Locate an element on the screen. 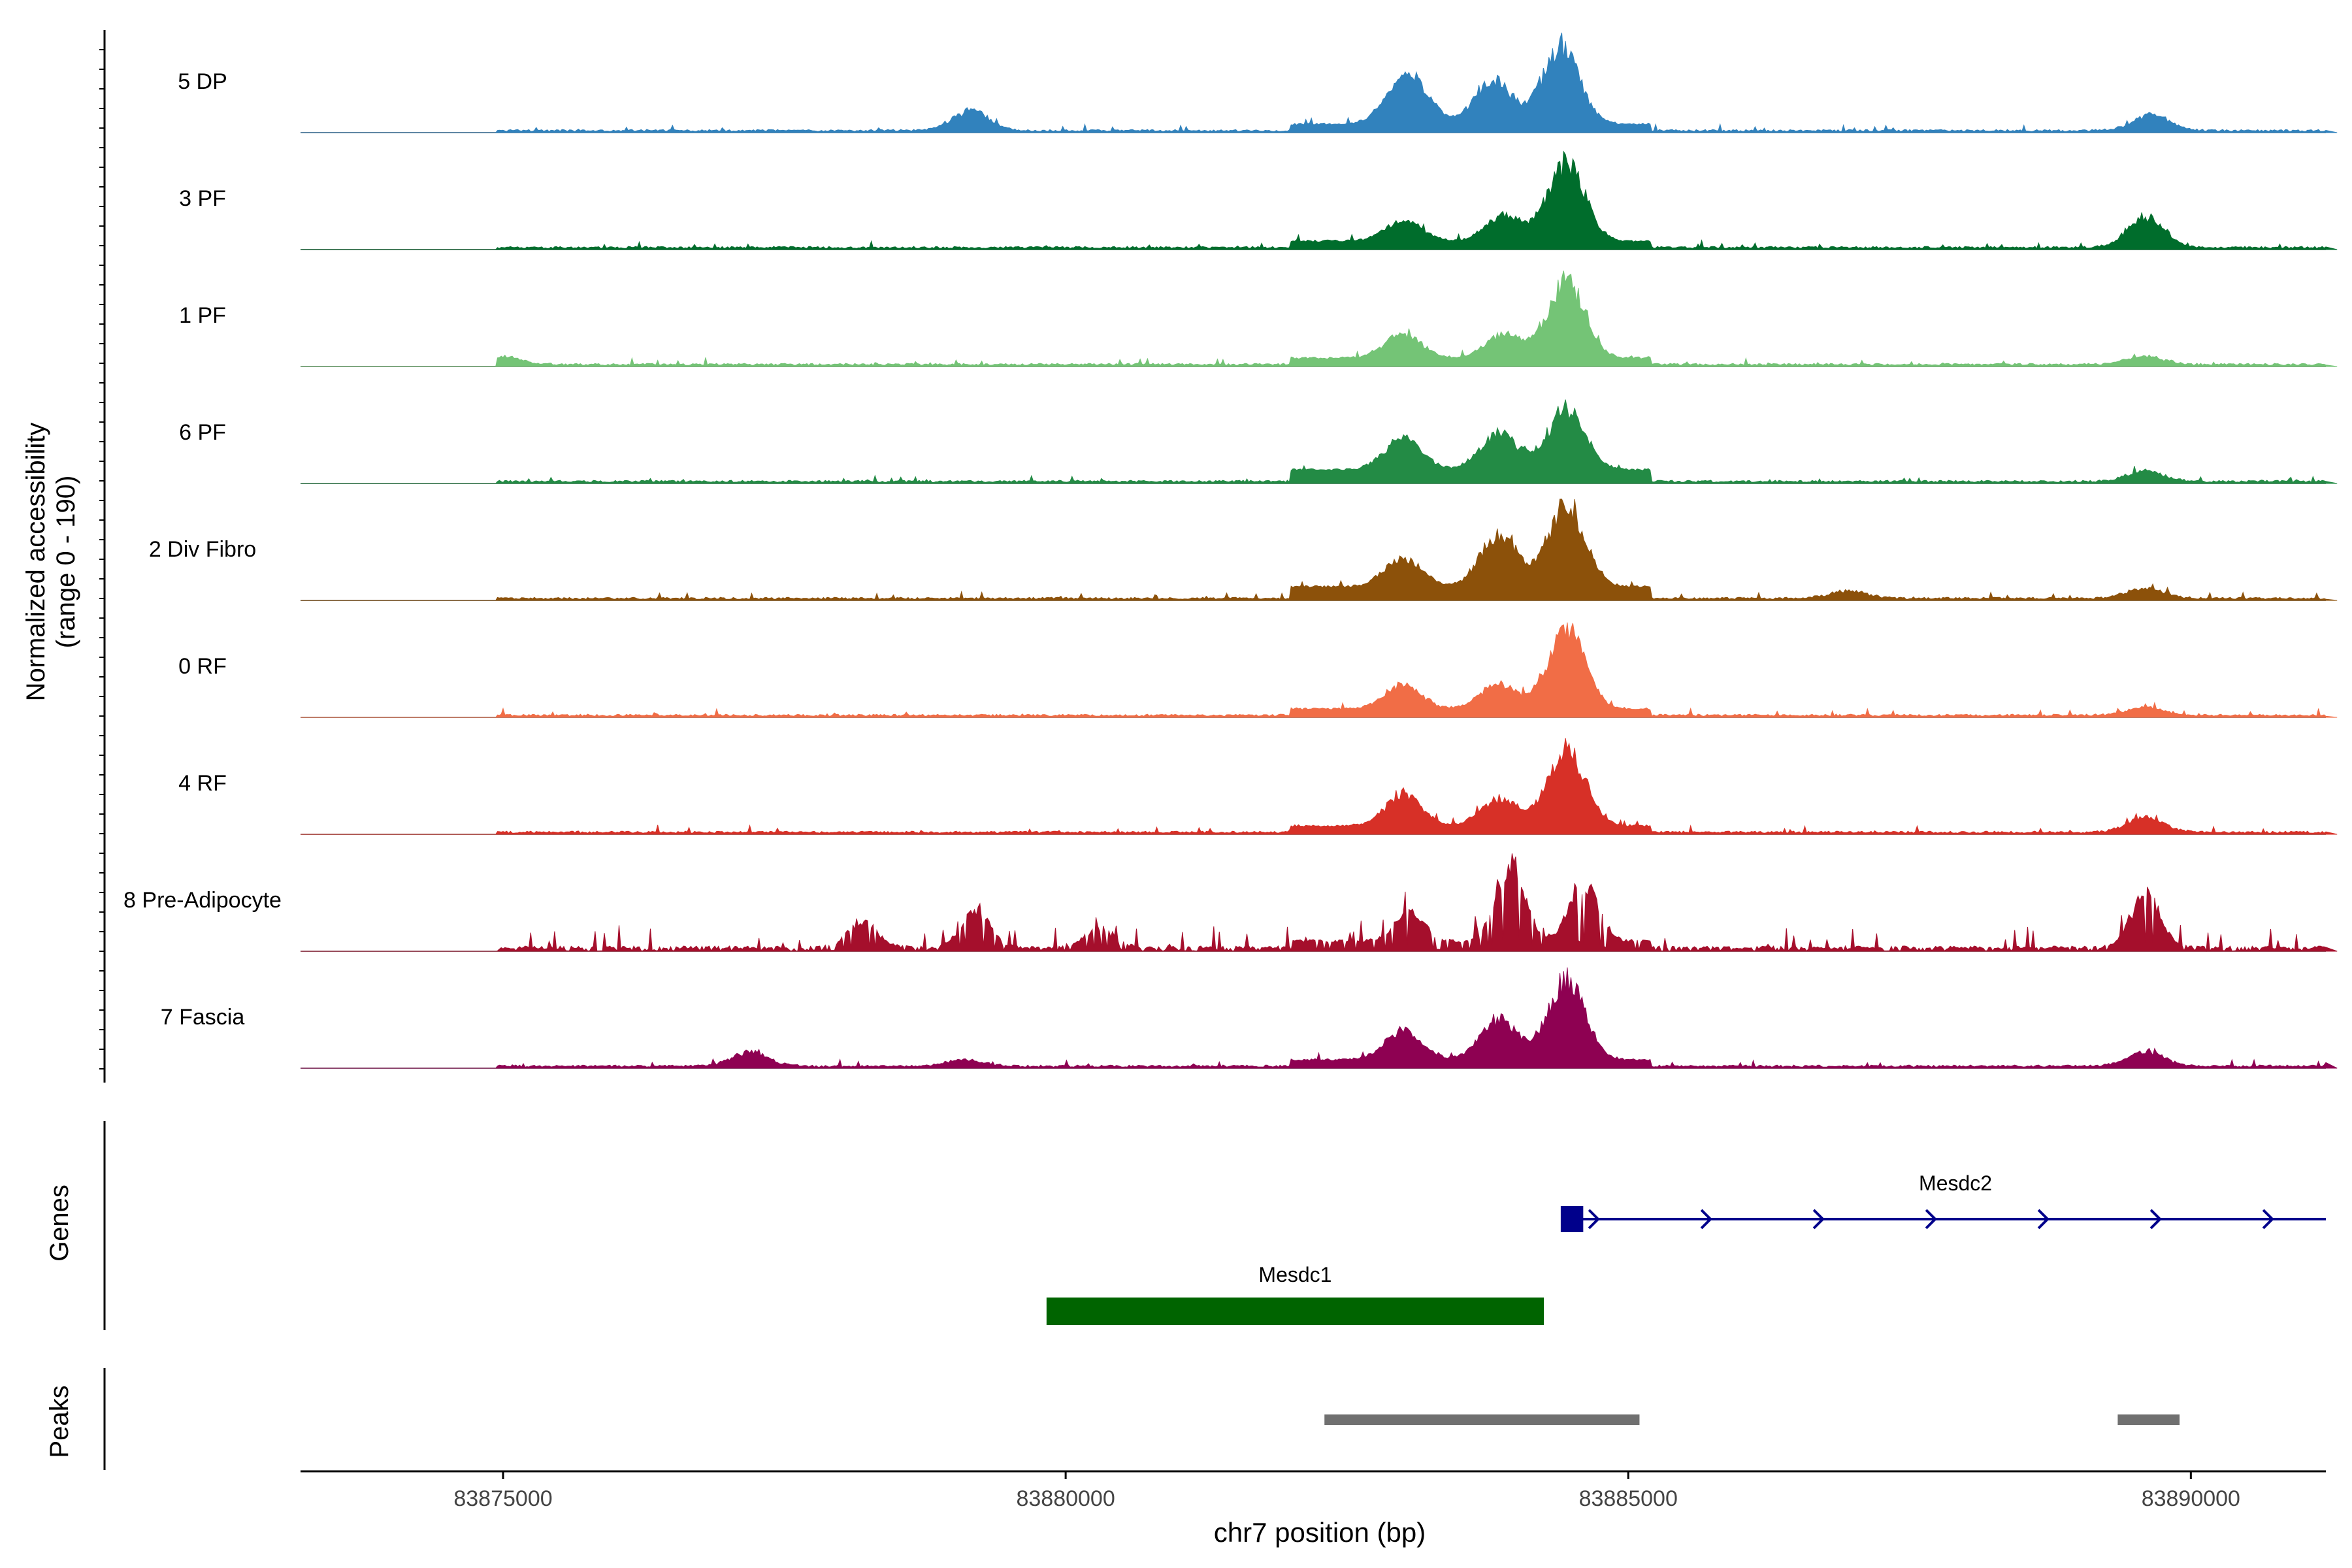 This screenshot has width=2352, height=1568. gene-exon is located at coordinates (1572, 1219).